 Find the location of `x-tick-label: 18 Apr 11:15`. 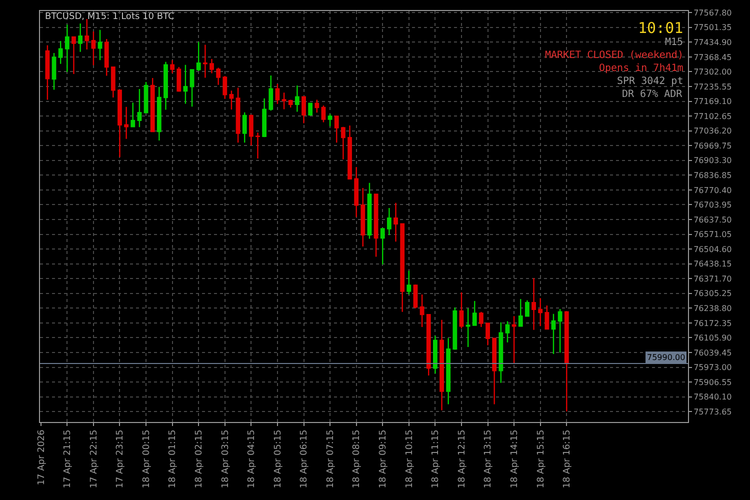

x-tick-label: 18 Apr 11:15 is located at coordinates (436, 459).